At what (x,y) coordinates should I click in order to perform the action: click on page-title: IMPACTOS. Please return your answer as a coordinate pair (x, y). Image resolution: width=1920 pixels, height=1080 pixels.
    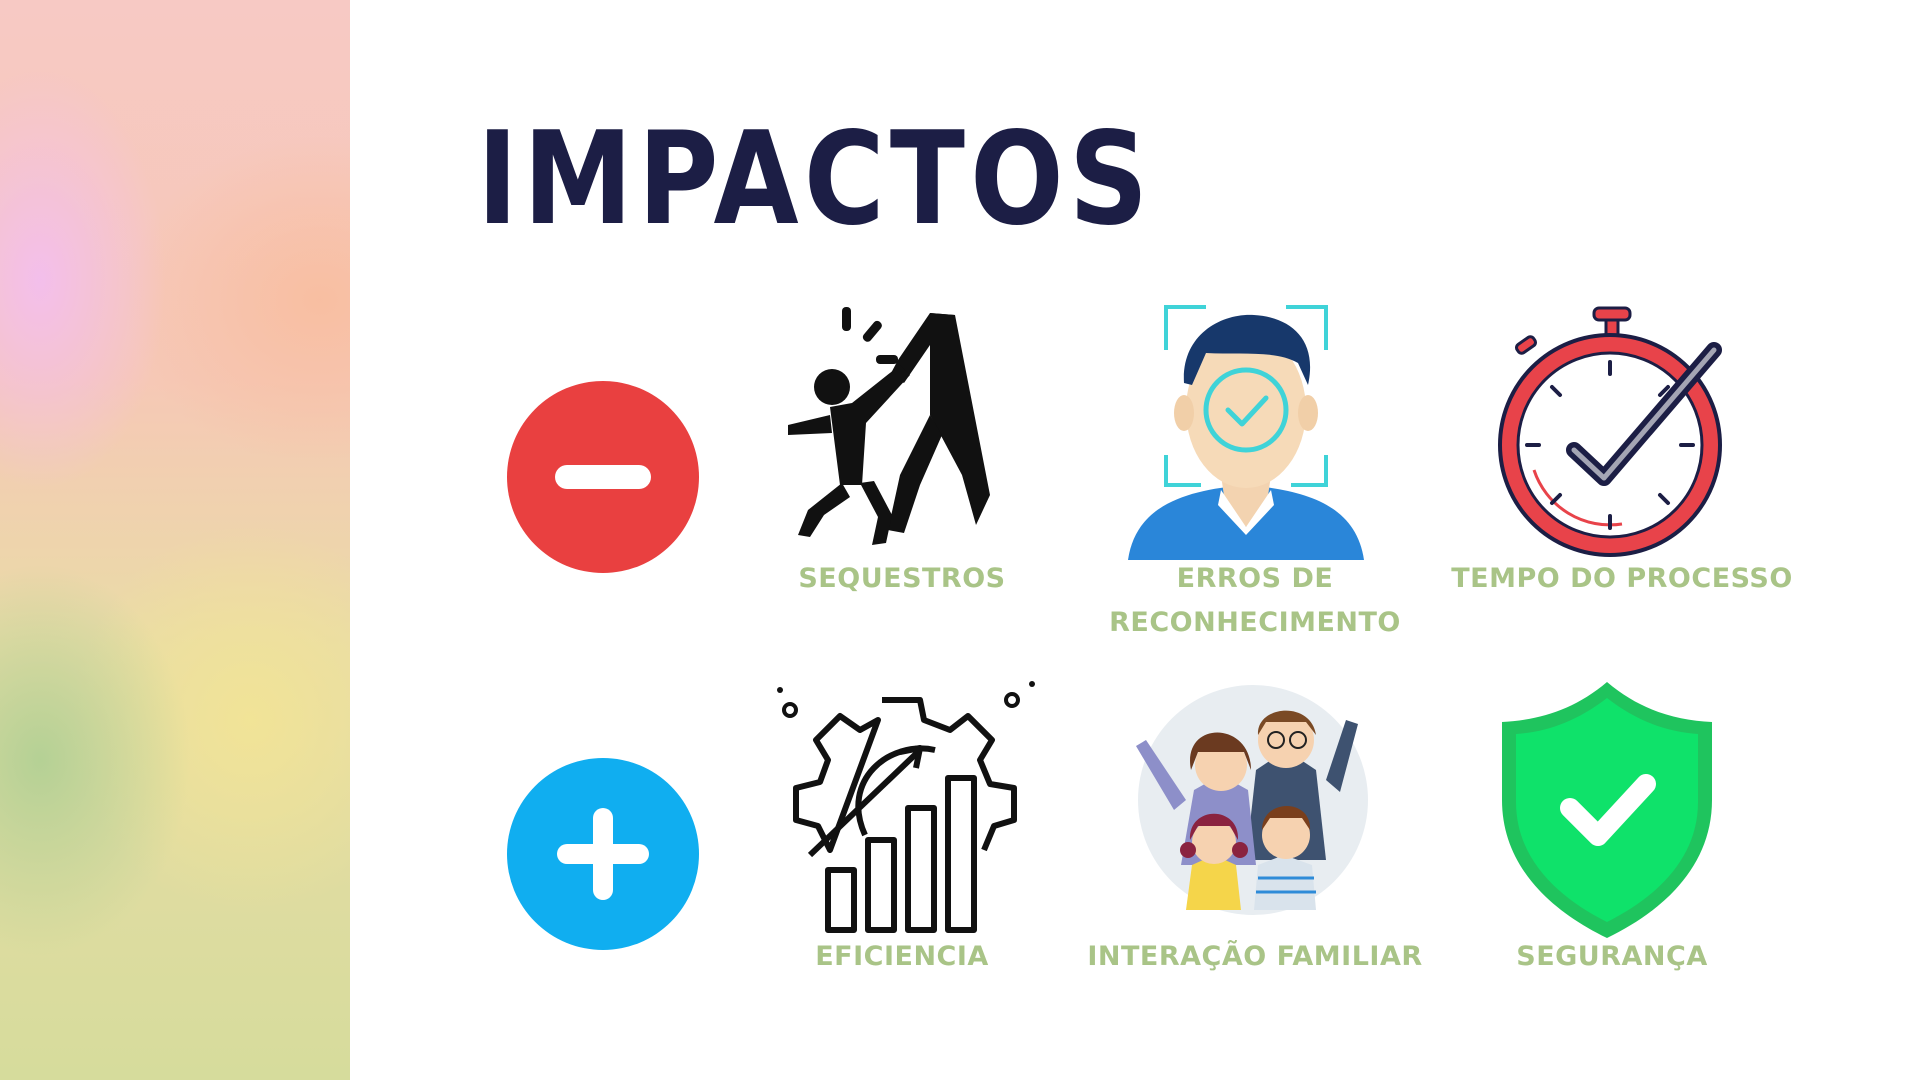
    Looking at the image, I should click on (815, 179).